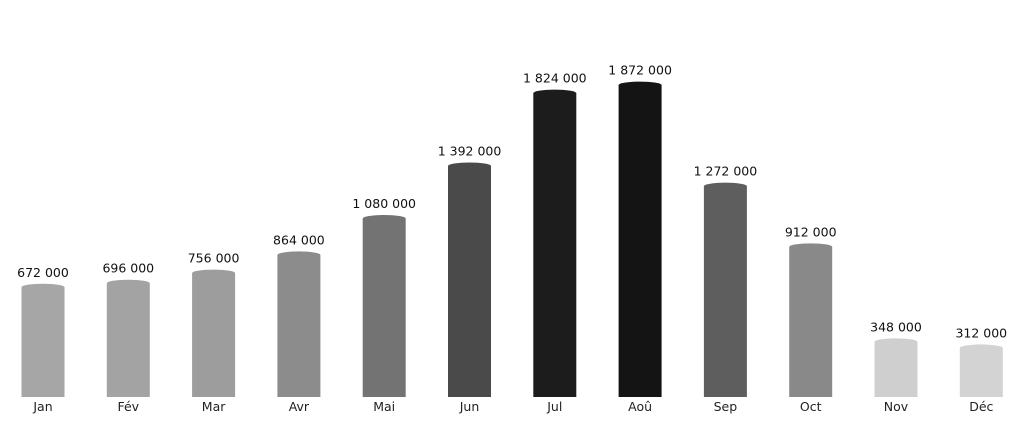  I want to click on bar-Fév, so click(128, 338).